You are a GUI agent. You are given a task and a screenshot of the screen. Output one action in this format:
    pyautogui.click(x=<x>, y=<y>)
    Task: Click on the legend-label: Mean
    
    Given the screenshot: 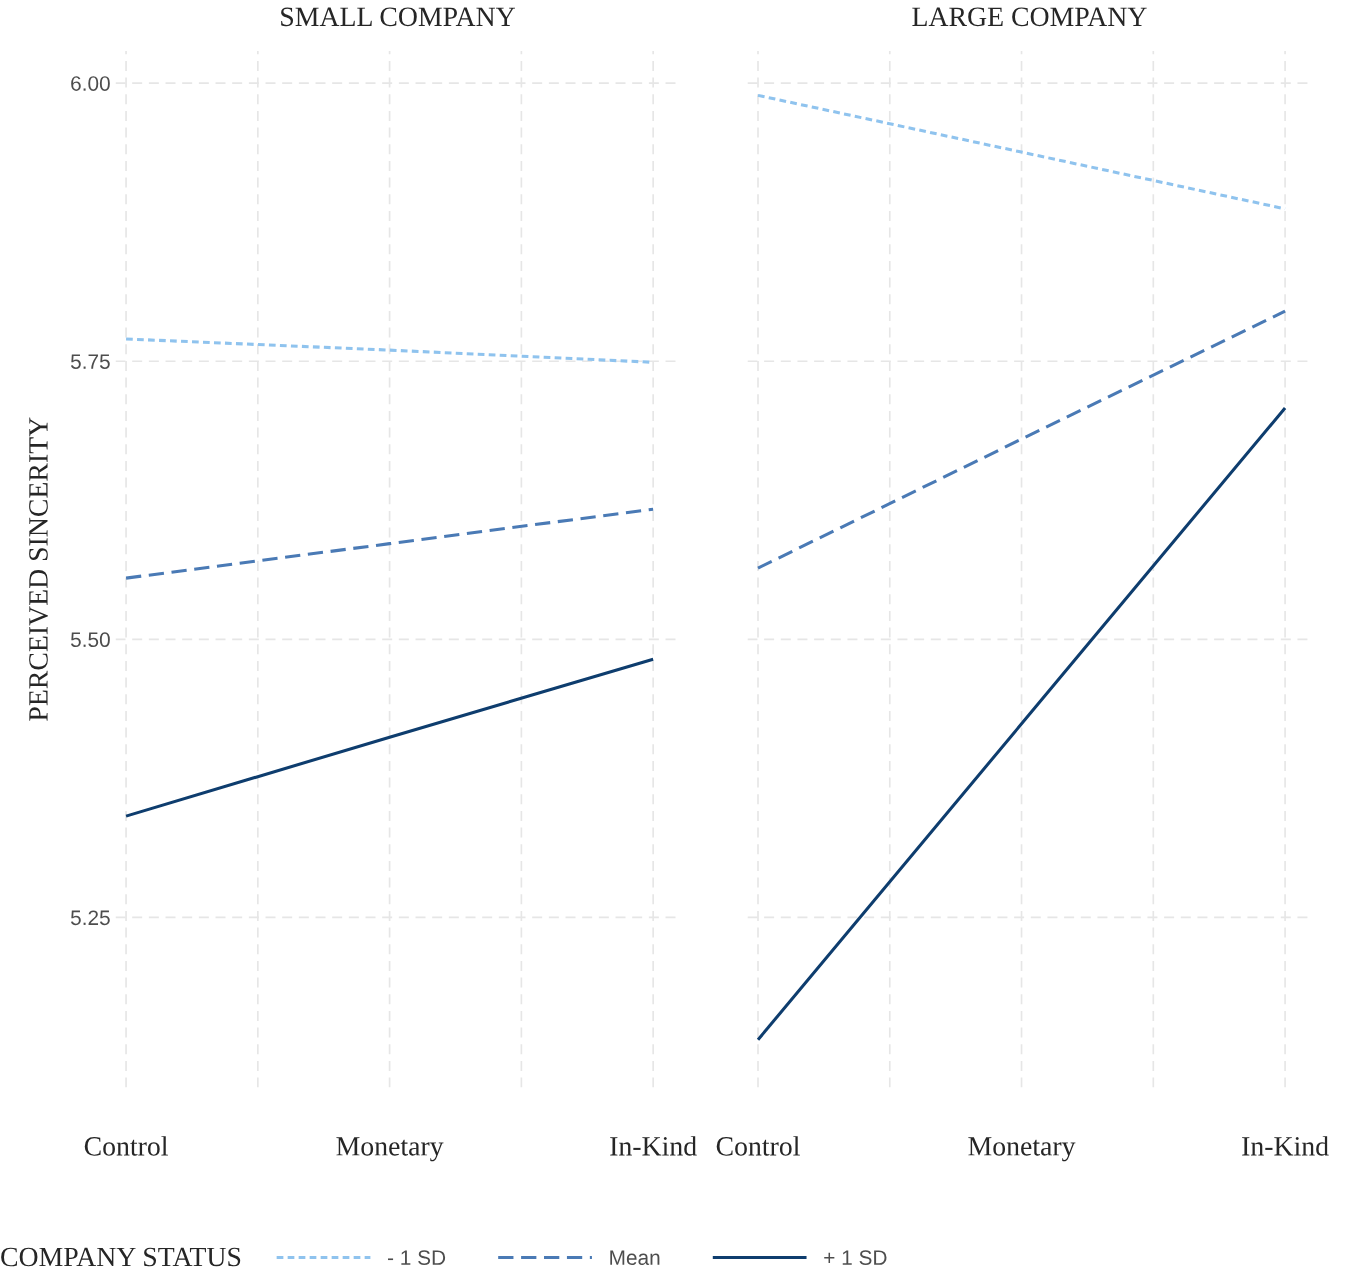 What is the action you would take?
    pyautogui.click(x=635, y=1257)
    